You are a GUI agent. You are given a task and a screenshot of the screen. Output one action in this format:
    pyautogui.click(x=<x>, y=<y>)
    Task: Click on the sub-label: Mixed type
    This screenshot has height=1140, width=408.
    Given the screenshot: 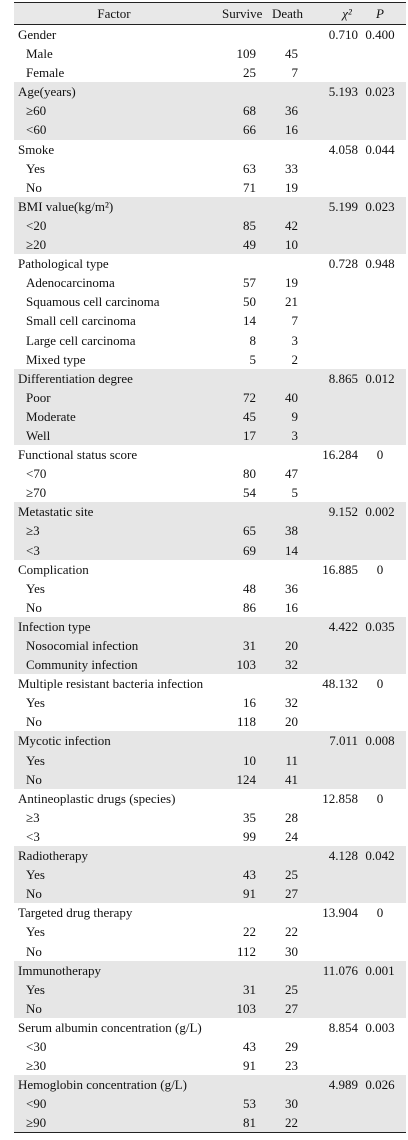 What is the action you would take?
    pyautogui.click(x=56, y=359)
    